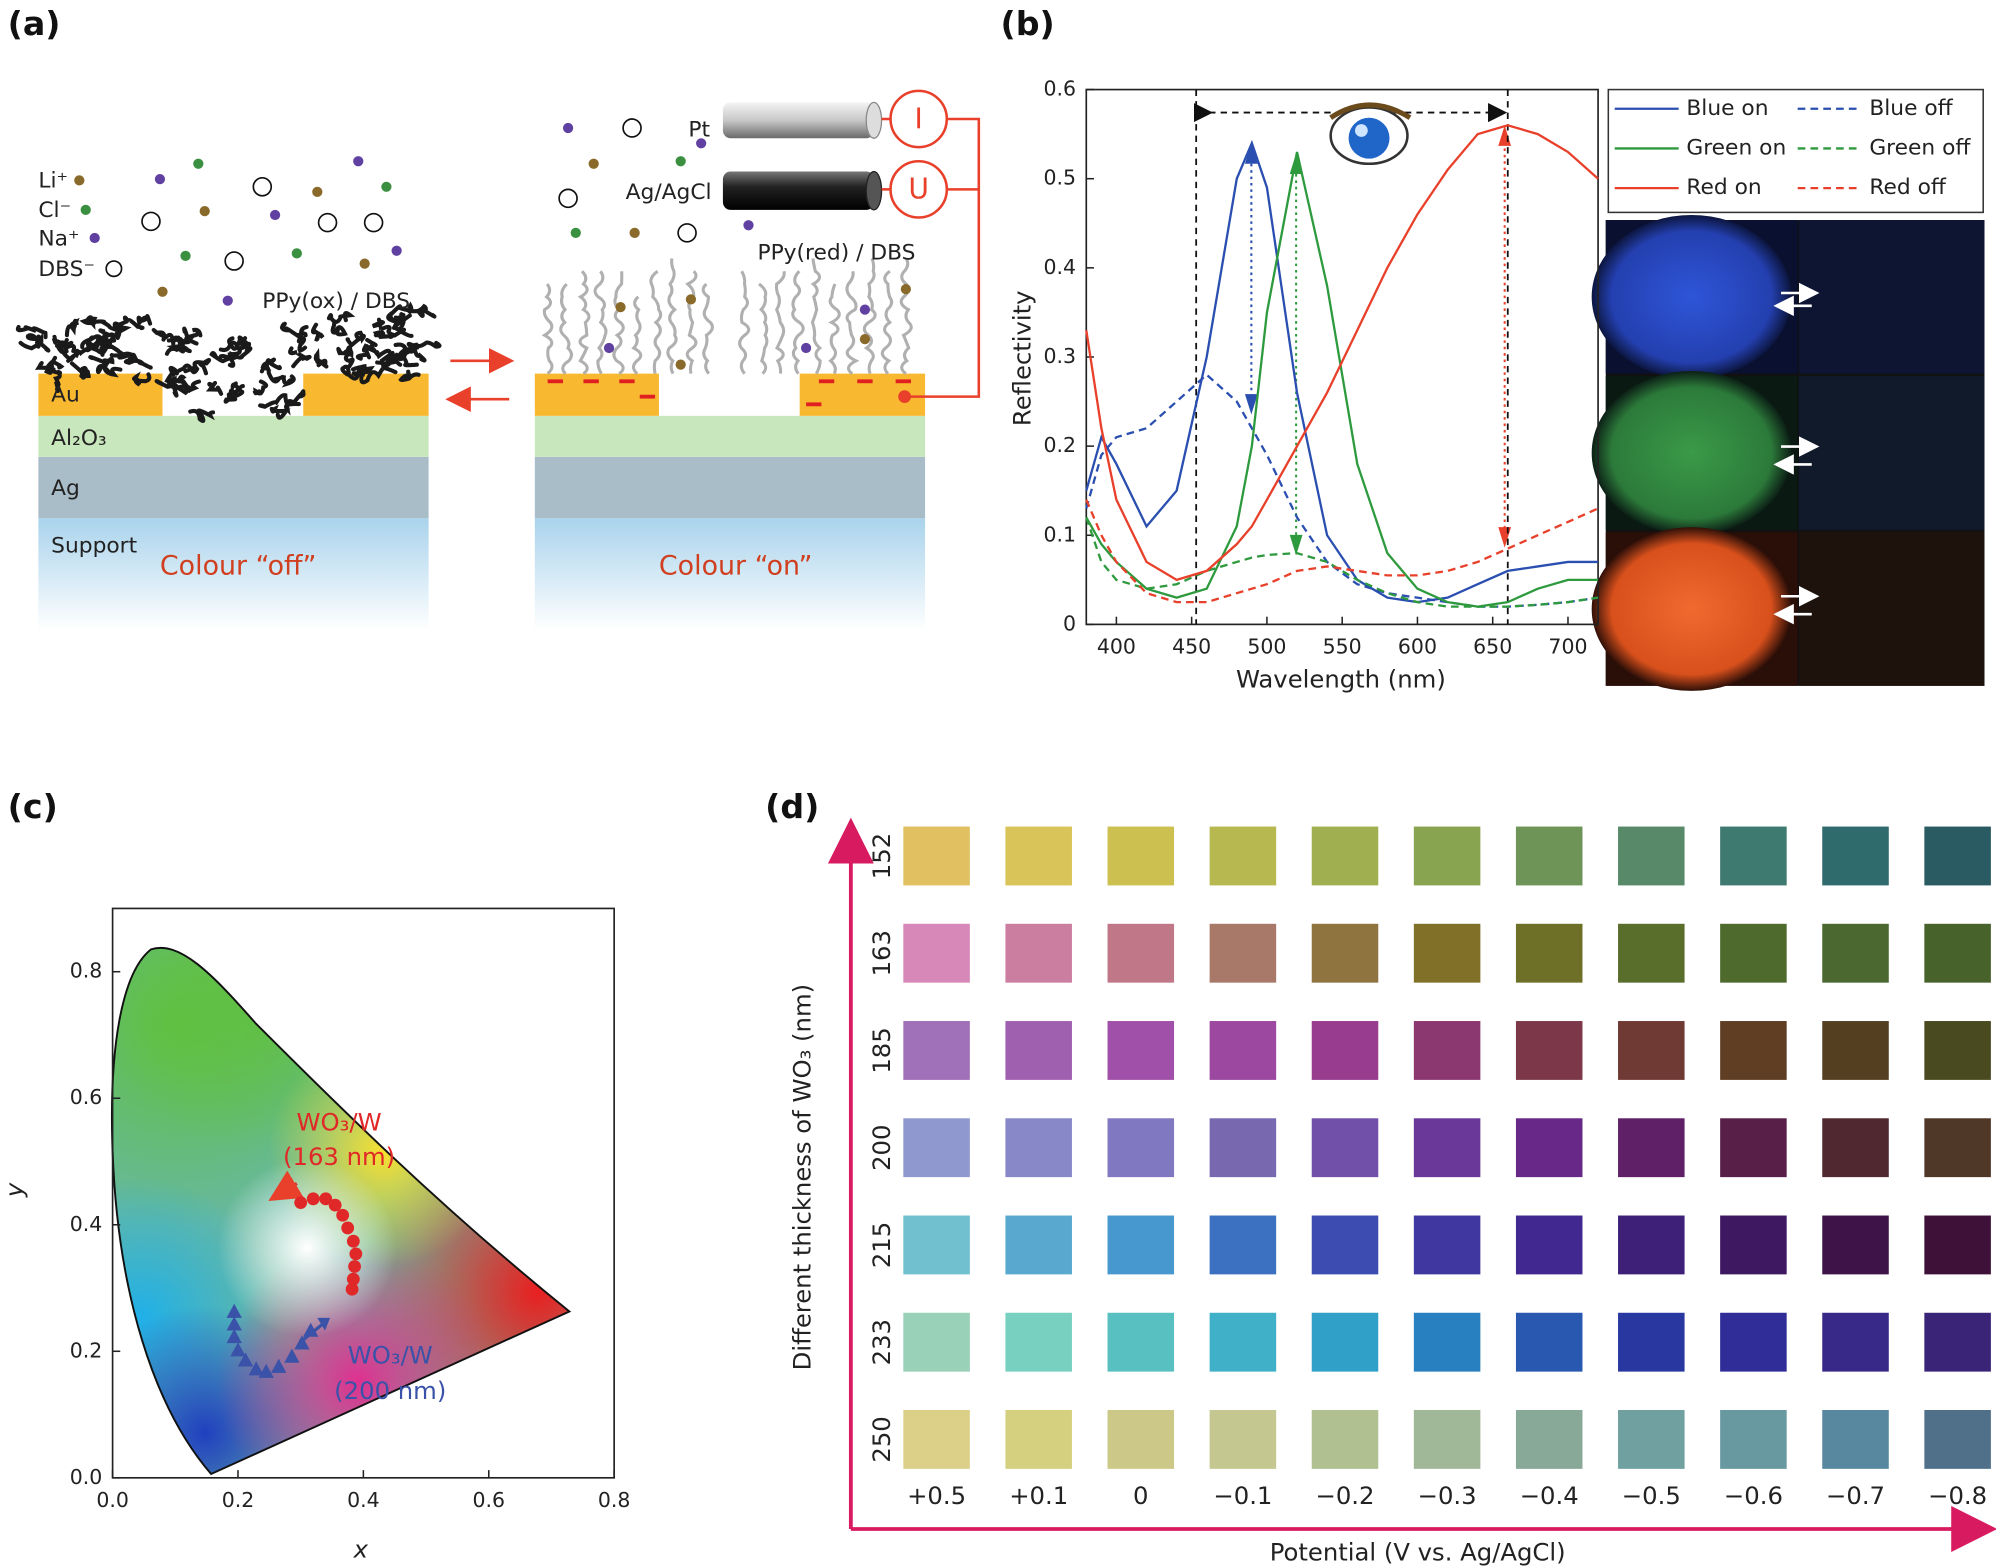  Describe the element at coordinates (1447, 1495) in the screenshot. I see `column-label: −0.3` at that location.